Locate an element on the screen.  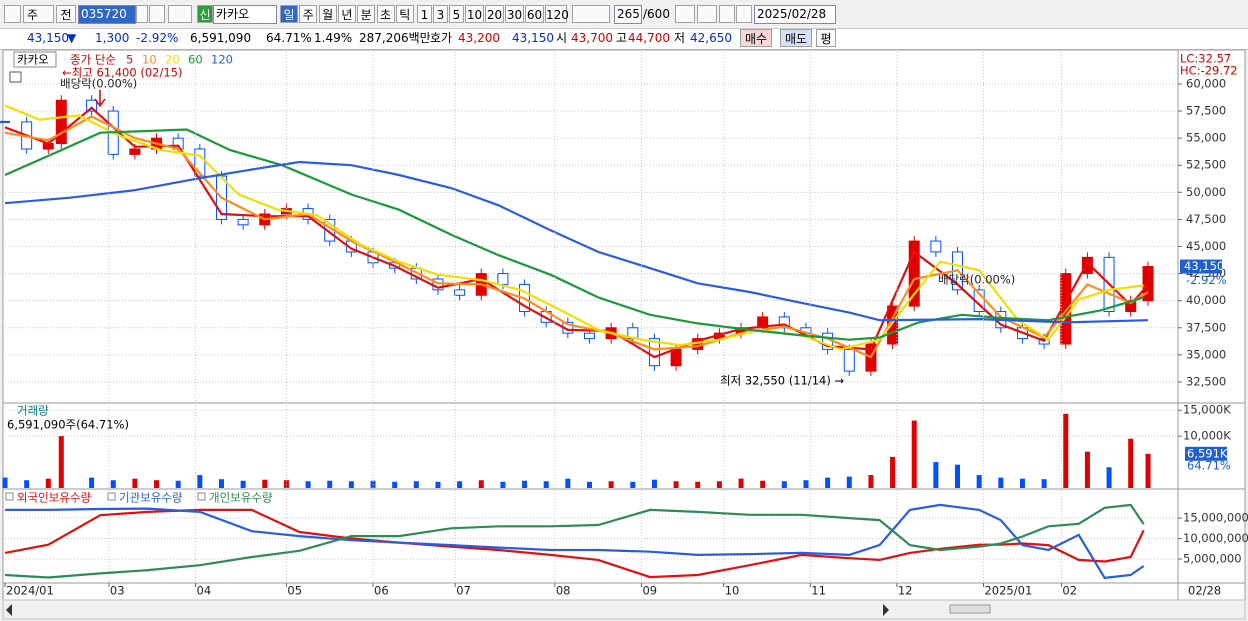
bid: 43,150 is located at coordinates (533, 38).